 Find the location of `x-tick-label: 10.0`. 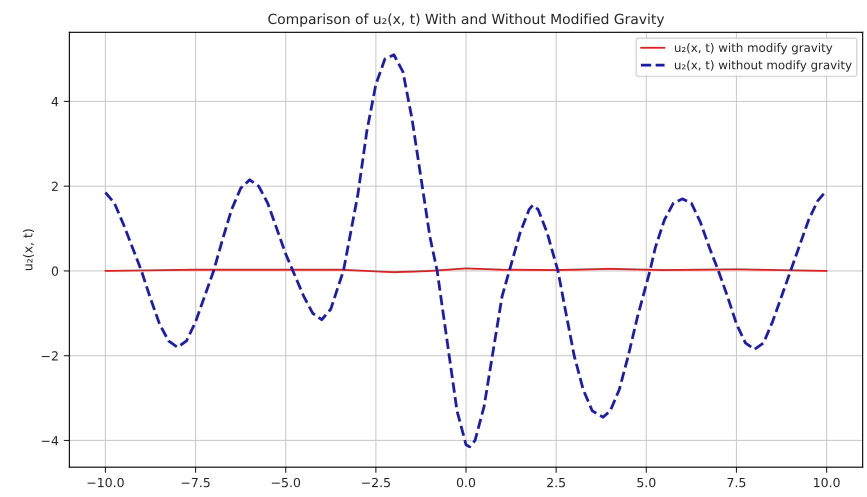

x-tick-label: 10.0 is located at coordinates (827, 483).